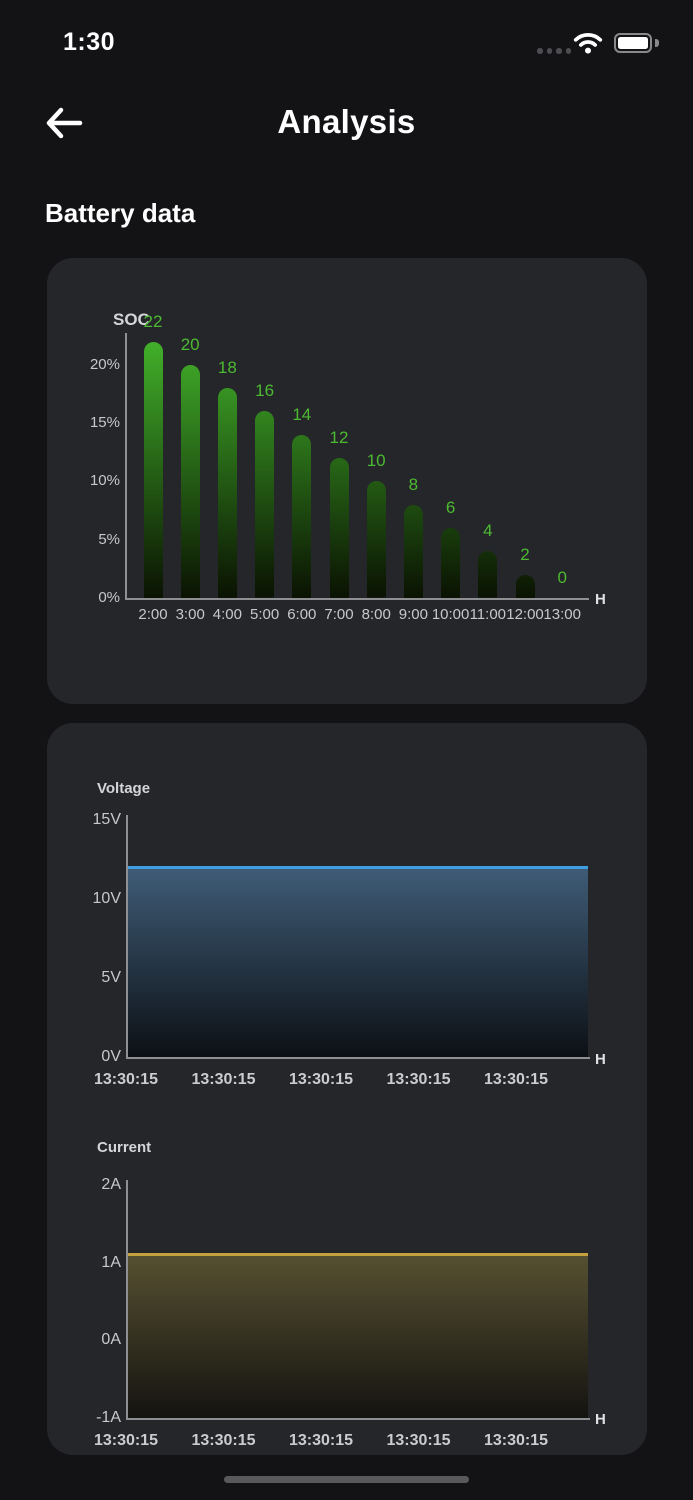  I want to click on soc-y-axis, so click(126, 465).